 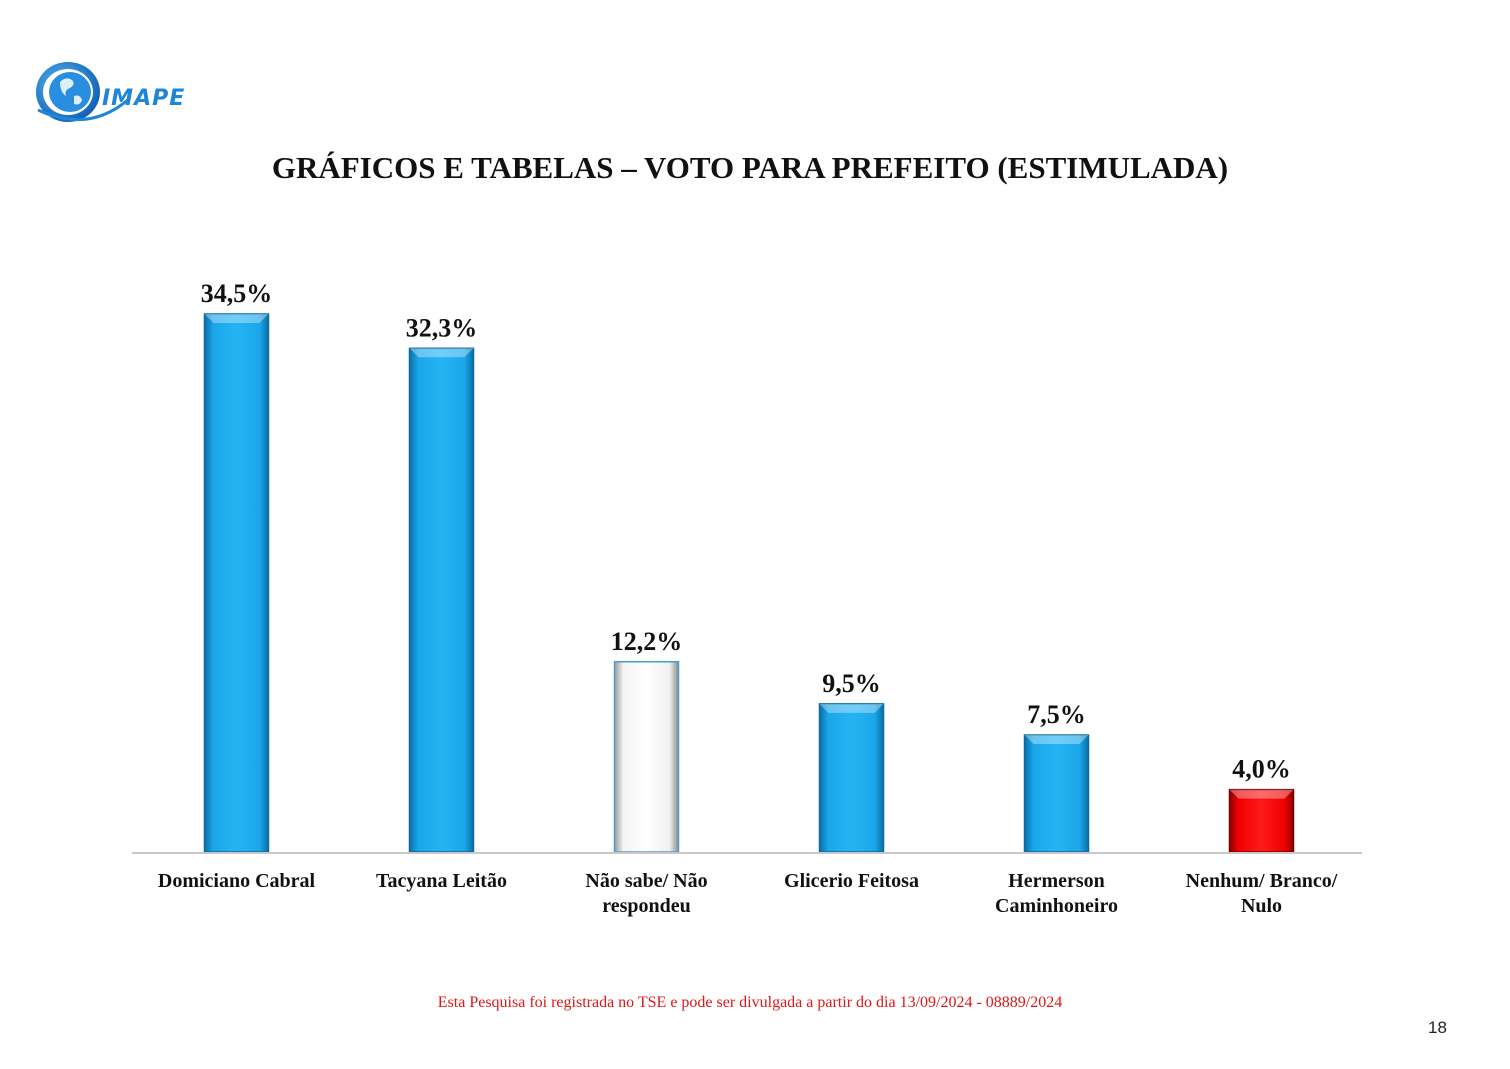 What do you see at coordinates (647, 641) in the screenshot?
I see `value-label-2: 12,2%` at bounding box center [647, 641].